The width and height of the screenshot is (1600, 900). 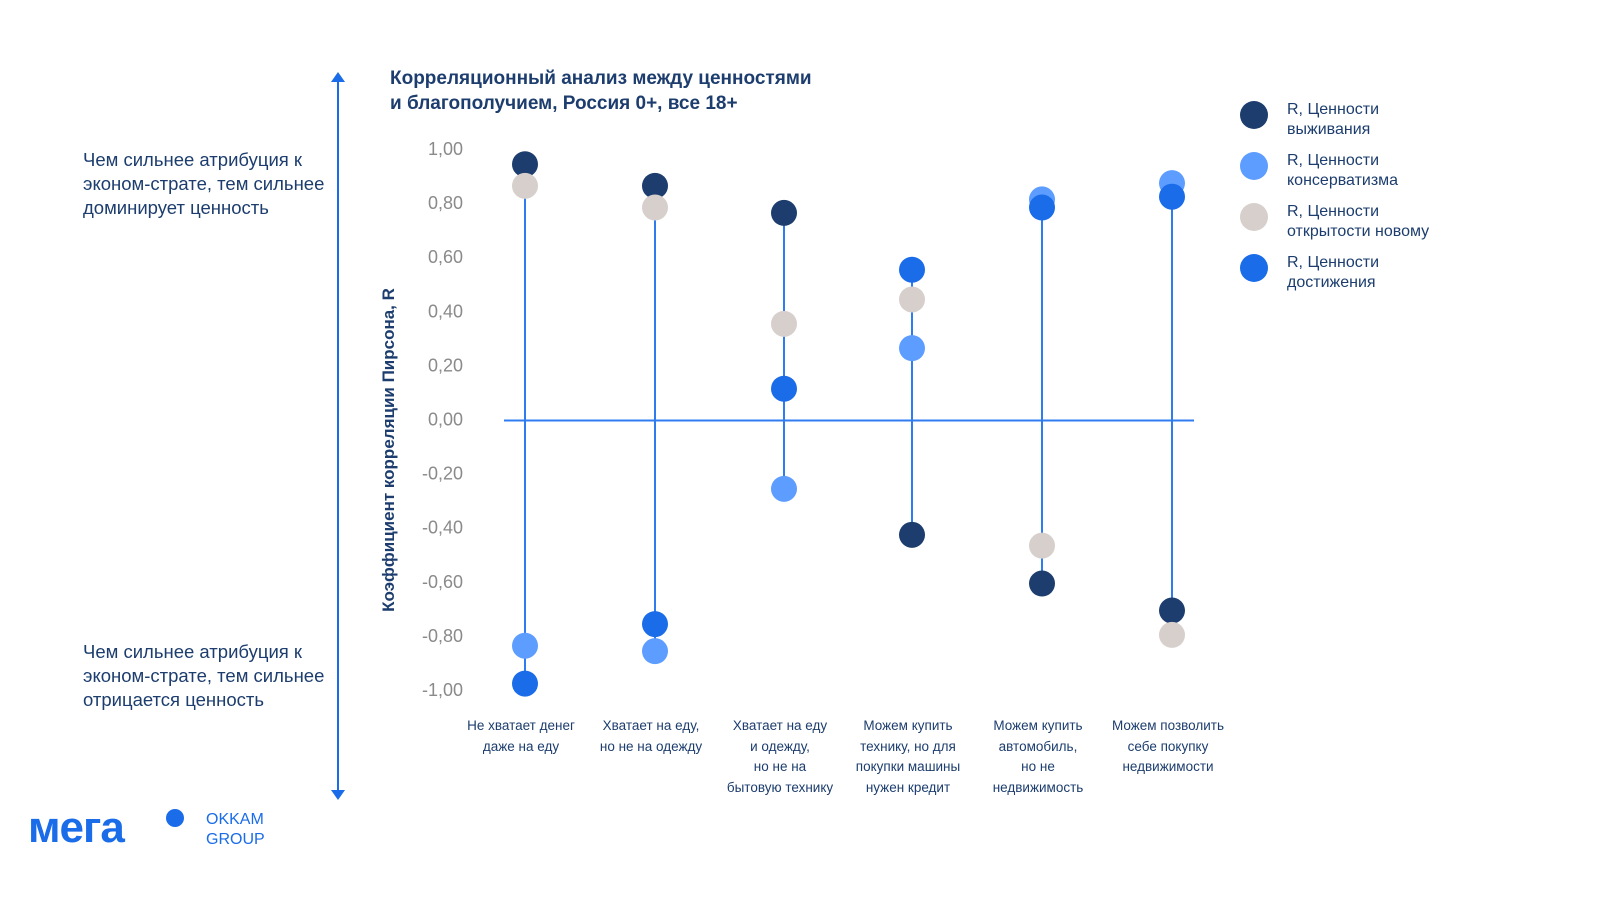 What do you see at coordinates (1038, 787) in the screenshot?
I see `x-tick-label-line: недвижимость` at bounding box center [1038, 787].